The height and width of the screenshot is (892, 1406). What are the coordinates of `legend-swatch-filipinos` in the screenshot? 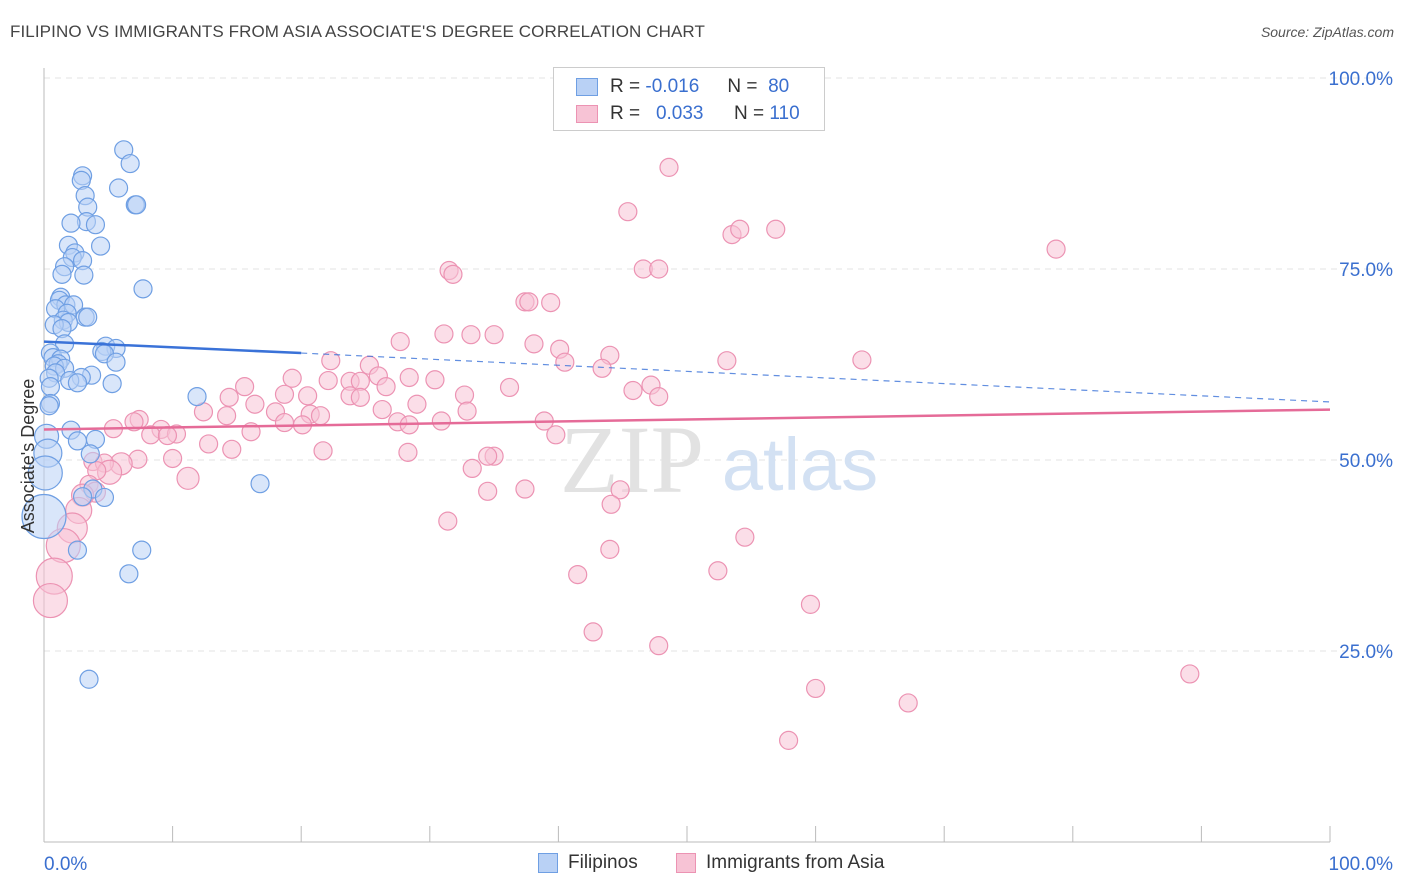 It's located at (548, 863).